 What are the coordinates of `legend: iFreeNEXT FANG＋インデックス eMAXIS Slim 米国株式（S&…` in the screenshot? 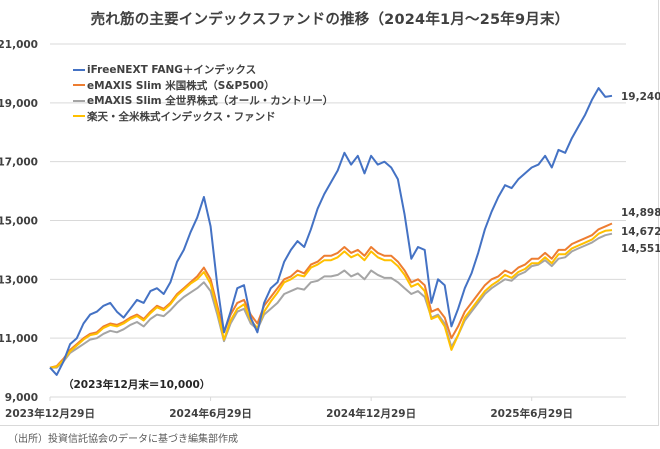 It's located at (203, 93).